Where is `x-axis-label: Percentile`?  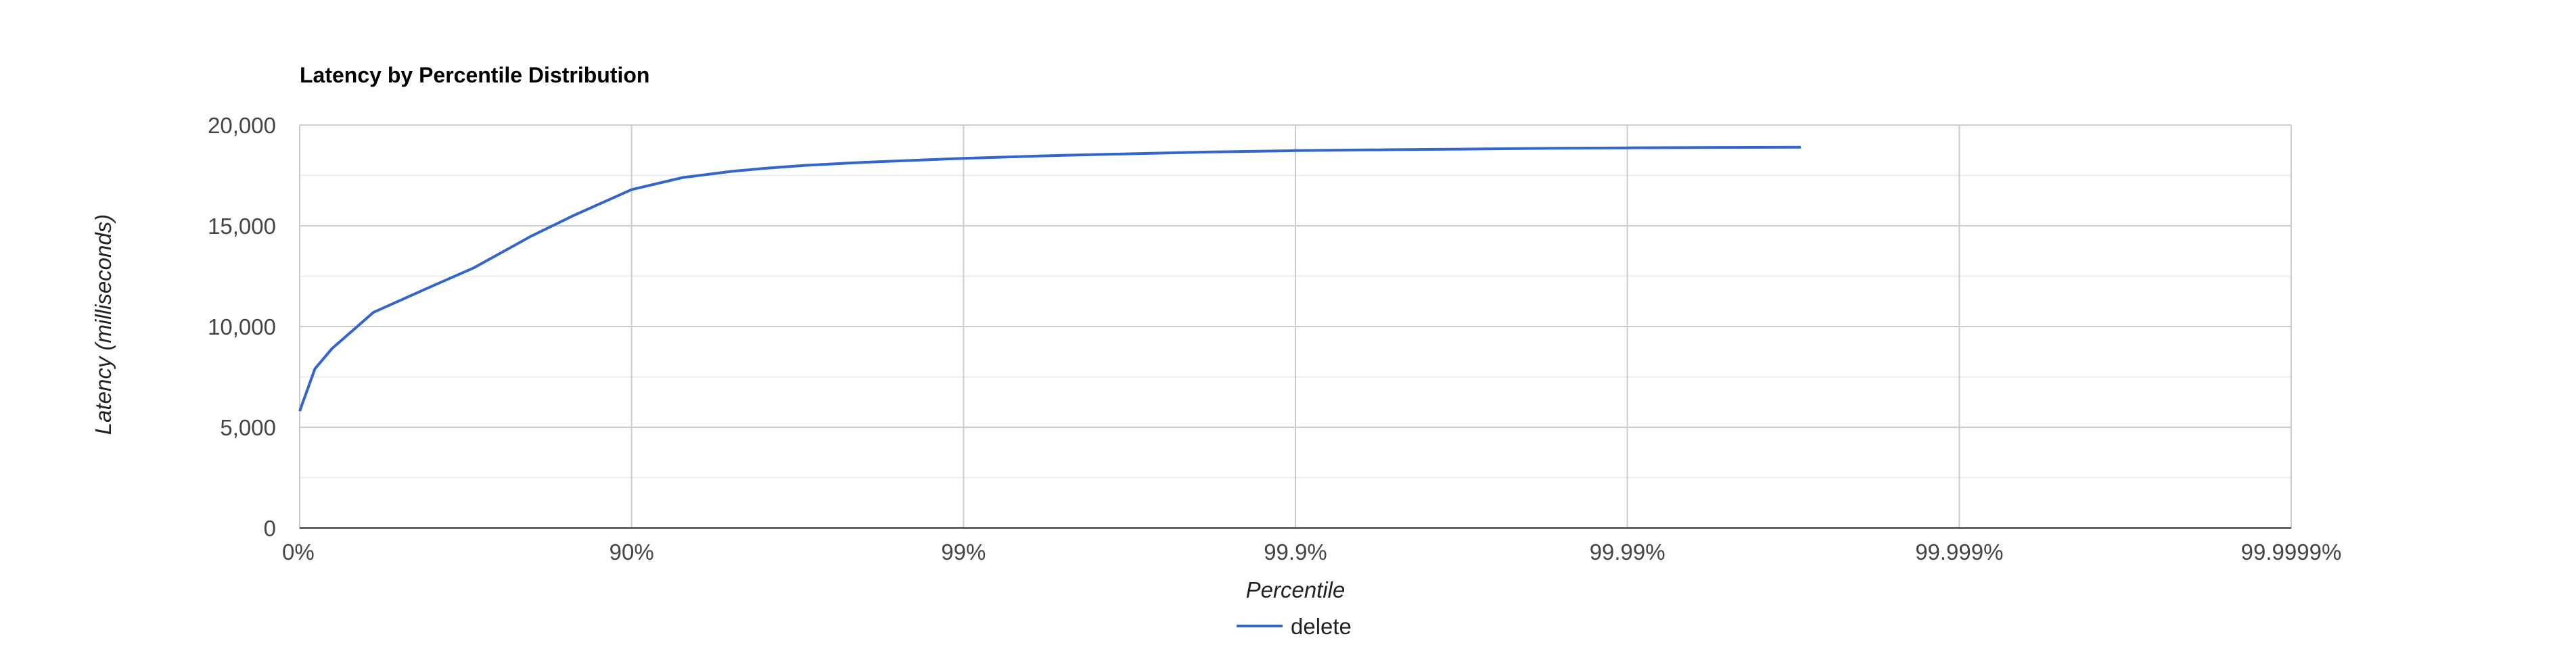 x-axis-label: Percentile is located at coordinates (1296, 589).